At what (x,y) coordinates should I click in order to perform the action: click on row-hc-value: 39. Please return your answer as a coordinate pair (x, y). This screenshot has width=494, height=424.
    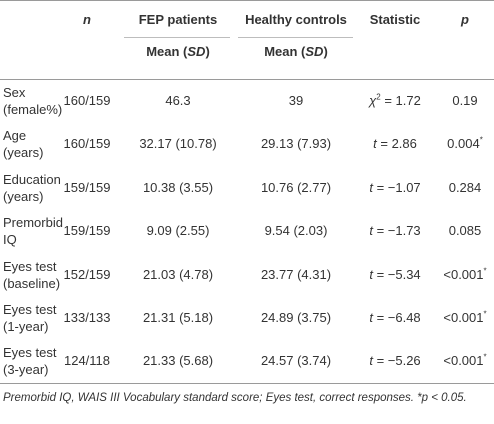
    Looking at the image, I should click on (296, 100).